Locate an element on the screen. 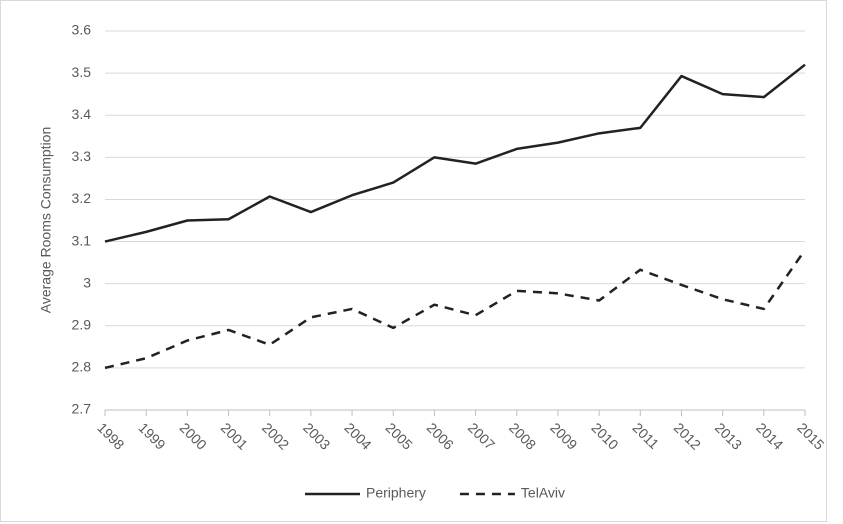 The height and width of the screenshot is (524, 843). y-tick-label: 2.8 is located at coordinates (82, 367).